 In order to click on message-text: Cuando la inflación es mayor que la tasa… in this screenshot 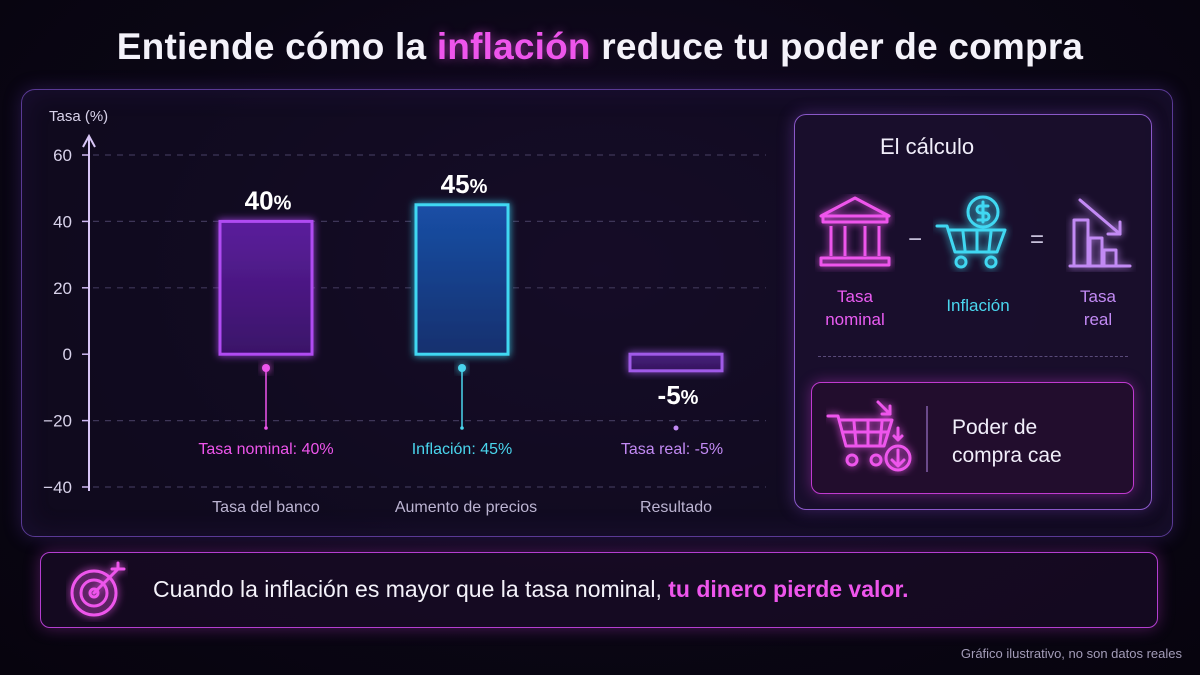, I will do `click(531, 589)`.